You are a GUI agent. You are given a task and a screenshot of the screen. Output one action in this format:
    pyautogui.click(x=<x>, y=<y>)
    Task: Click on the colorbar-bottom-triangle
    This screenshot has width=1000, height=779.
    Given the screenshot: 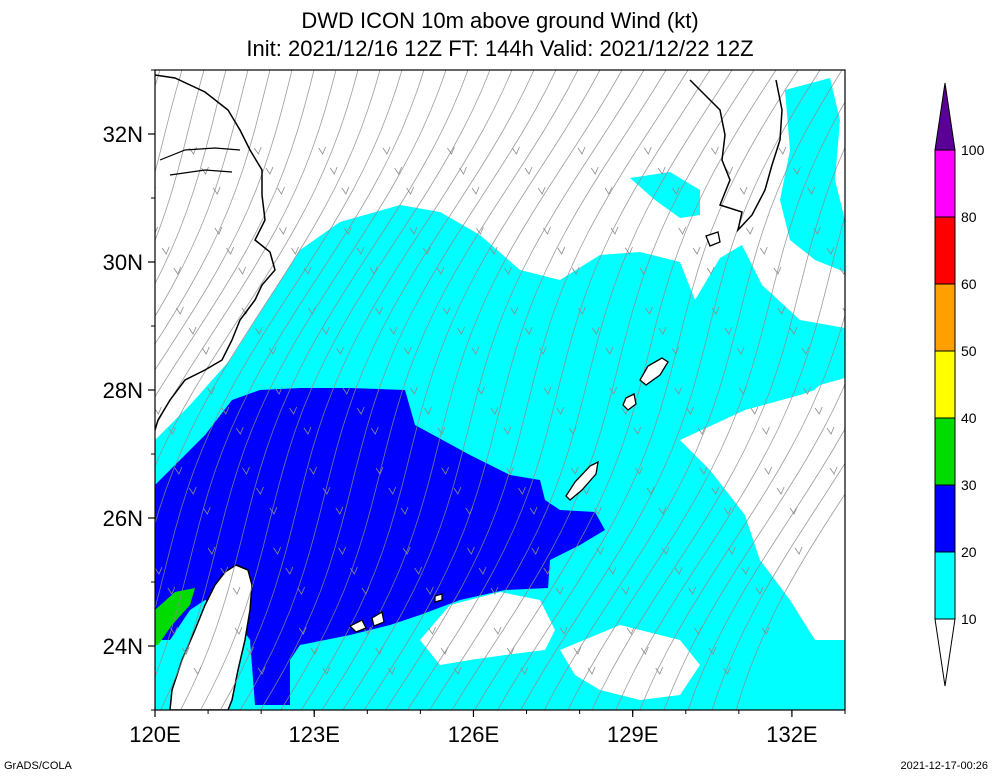 What is the action you would take?
    pyautogui.click(x=945, y=652)
    